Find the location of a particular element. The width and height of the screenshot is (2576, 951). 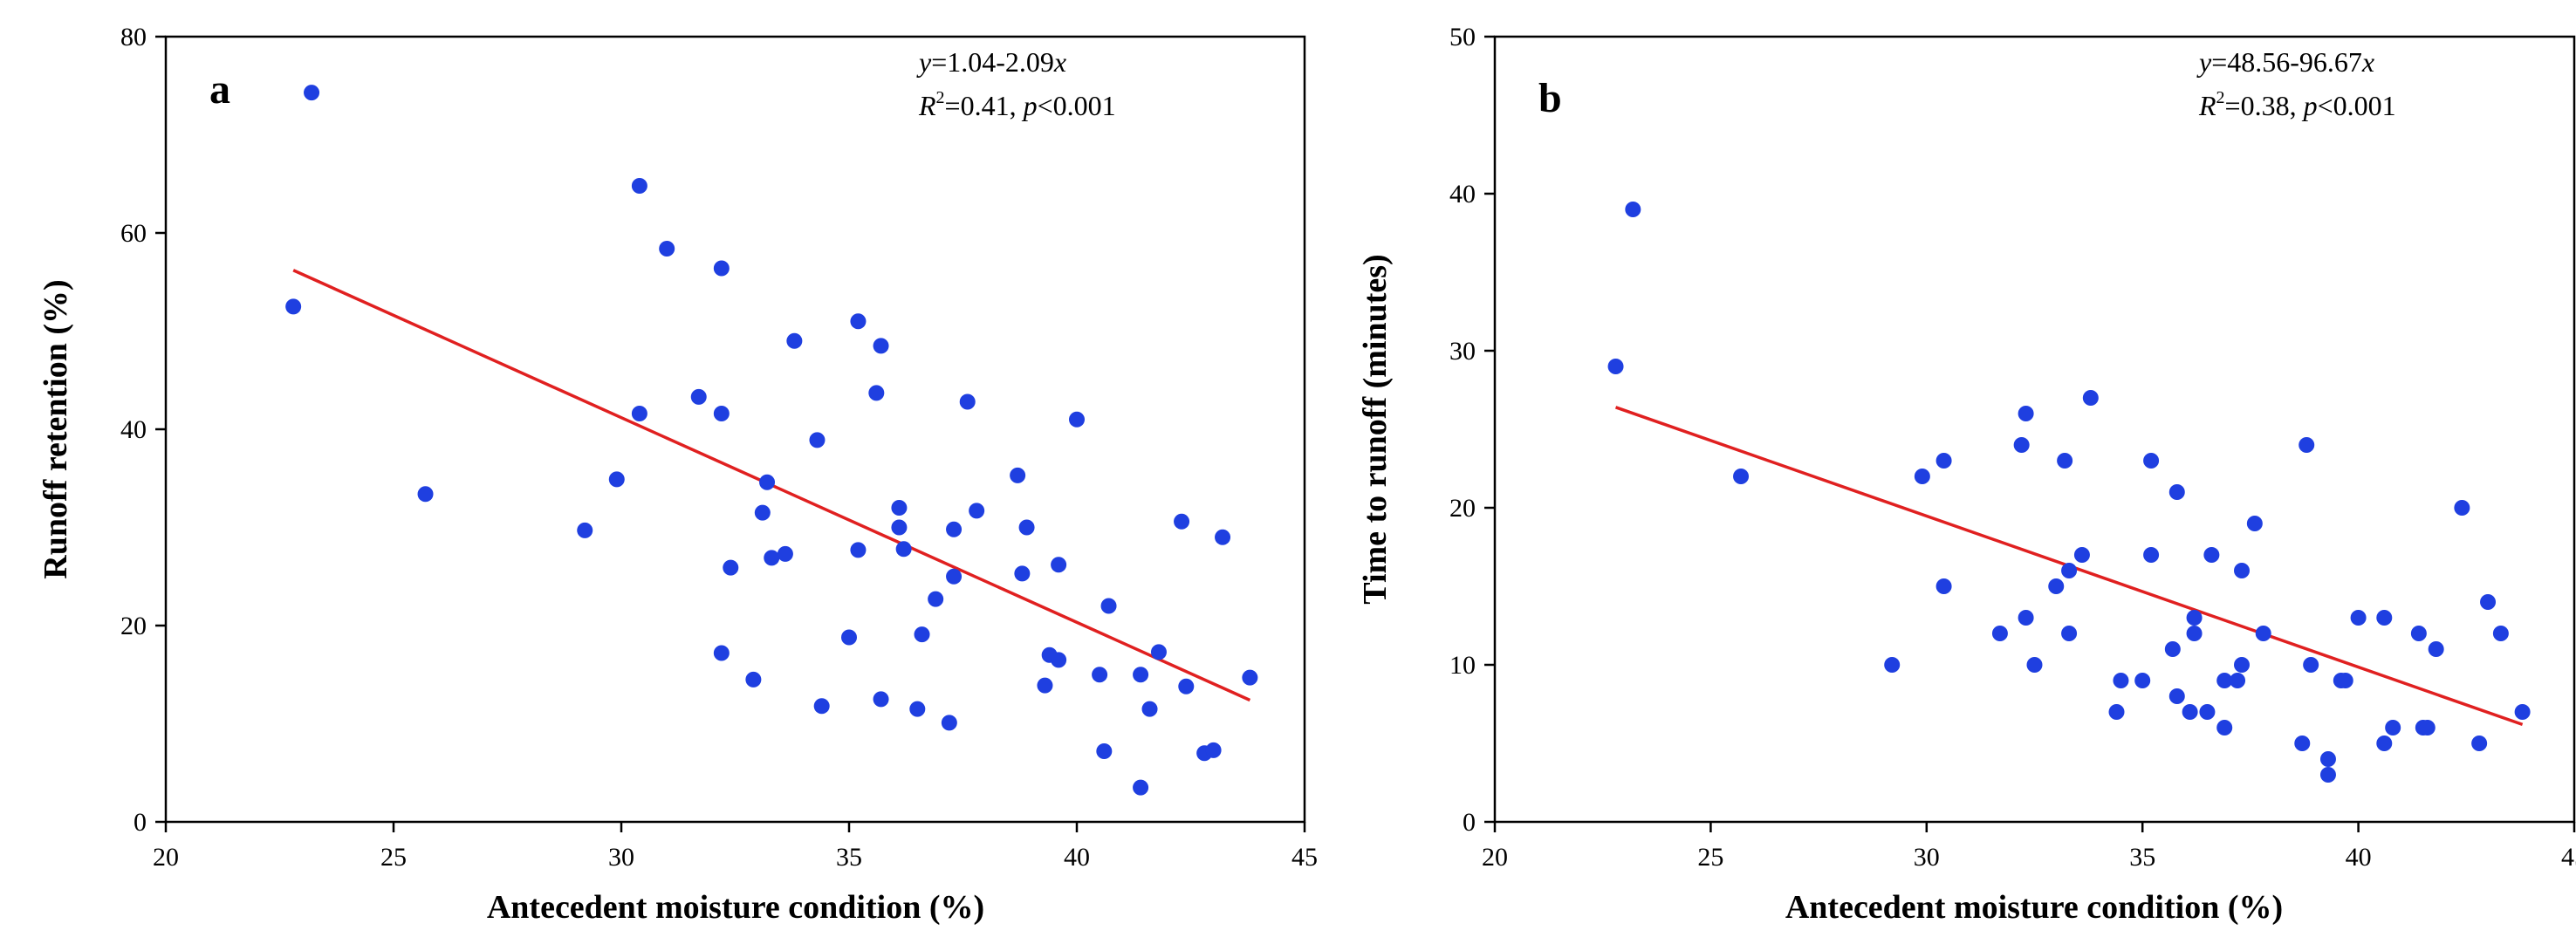

x-tick-label: 30 is located at coordinates (621, 857).